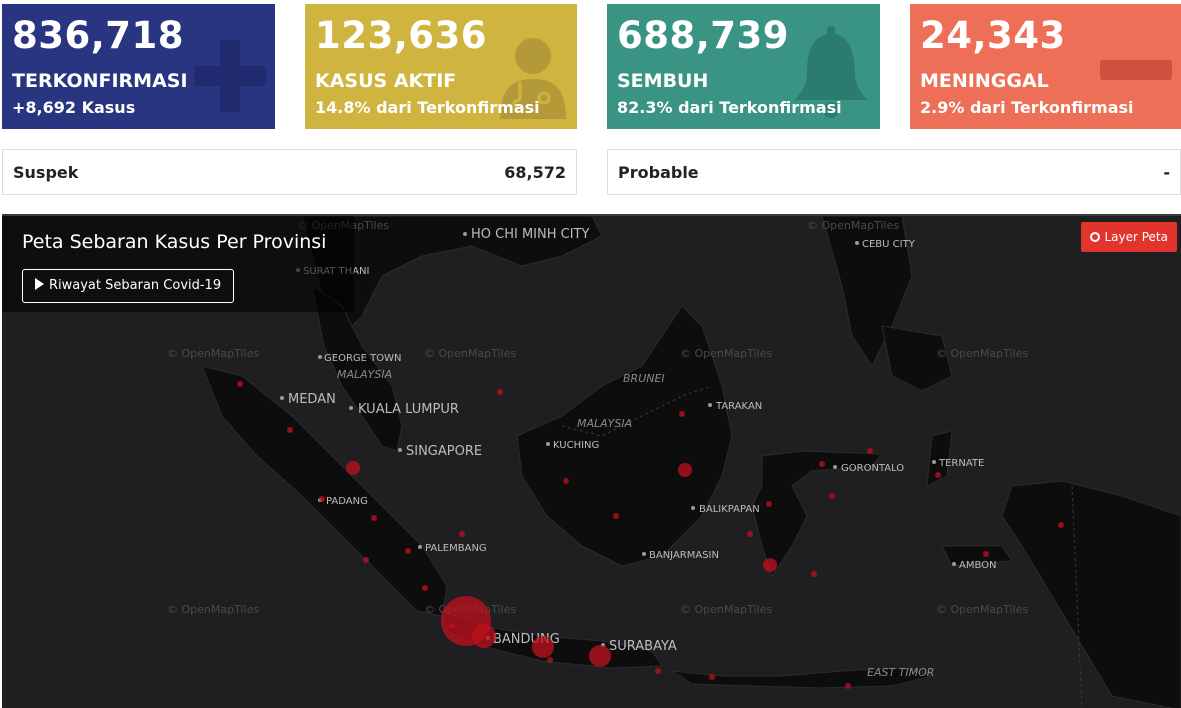 This screenshot has width=1181, height=708. Describe the element at coordinates (938, 475) in the screenshot. I see `marker-maluku-utara` at that location.